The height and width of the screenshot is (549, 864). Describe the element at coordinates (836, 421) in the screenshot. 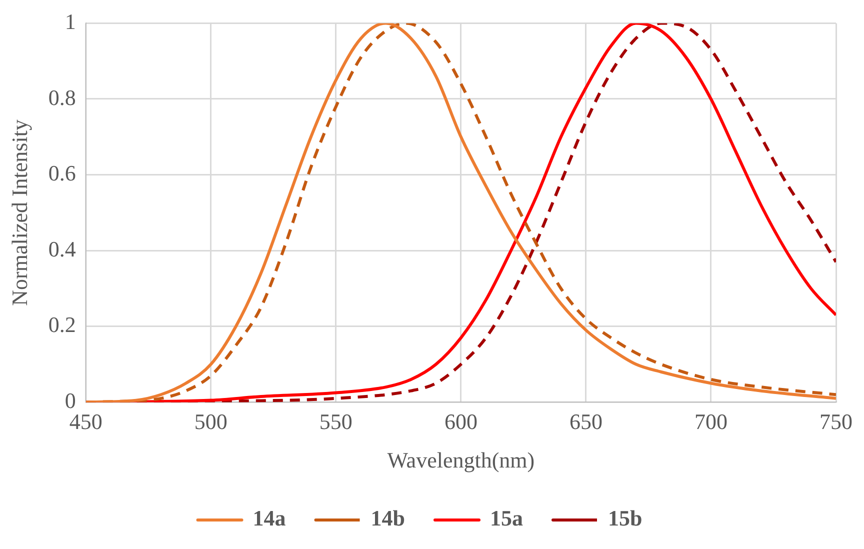

I see `x-tick-label: 750` at that location.